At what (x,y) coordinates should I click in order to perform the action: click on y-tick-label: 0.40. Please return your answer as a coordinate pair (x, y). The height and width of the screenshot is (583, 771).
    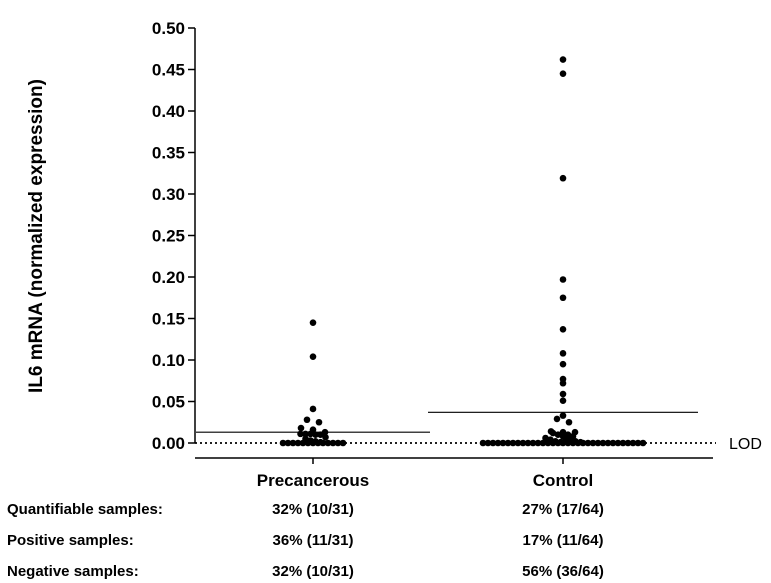
    Looking at the image, I should click on (168, 111).